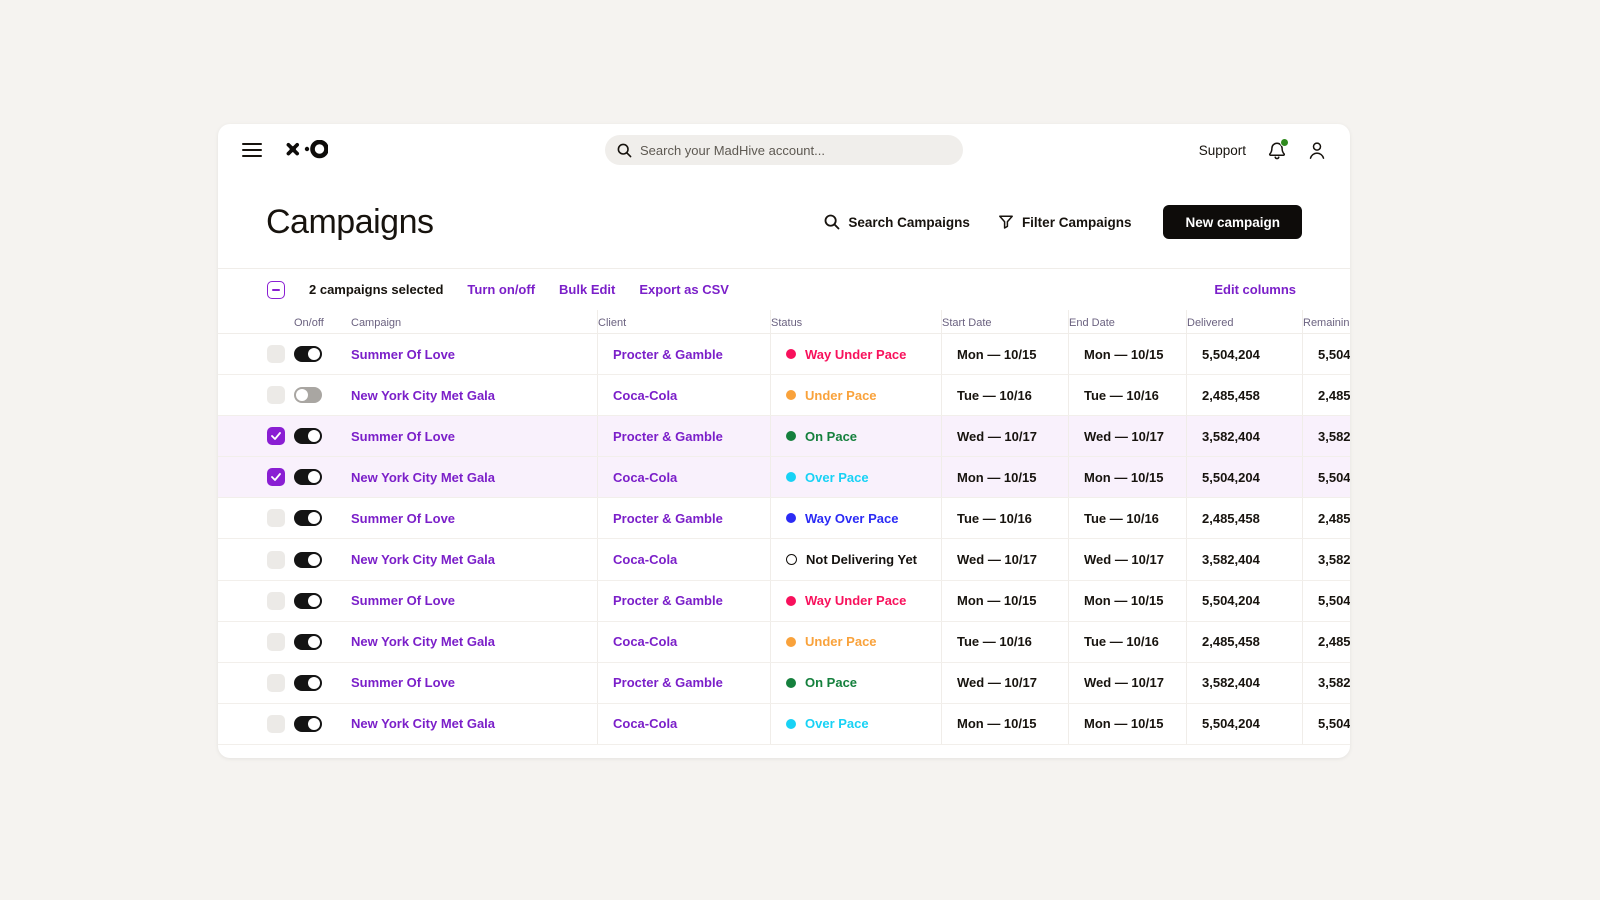 The image size is (1600, 900). Describe the element at coordinates (1127, 395) in the screenshot. I see `end-date-cell: Tue — 10/16` at that location.